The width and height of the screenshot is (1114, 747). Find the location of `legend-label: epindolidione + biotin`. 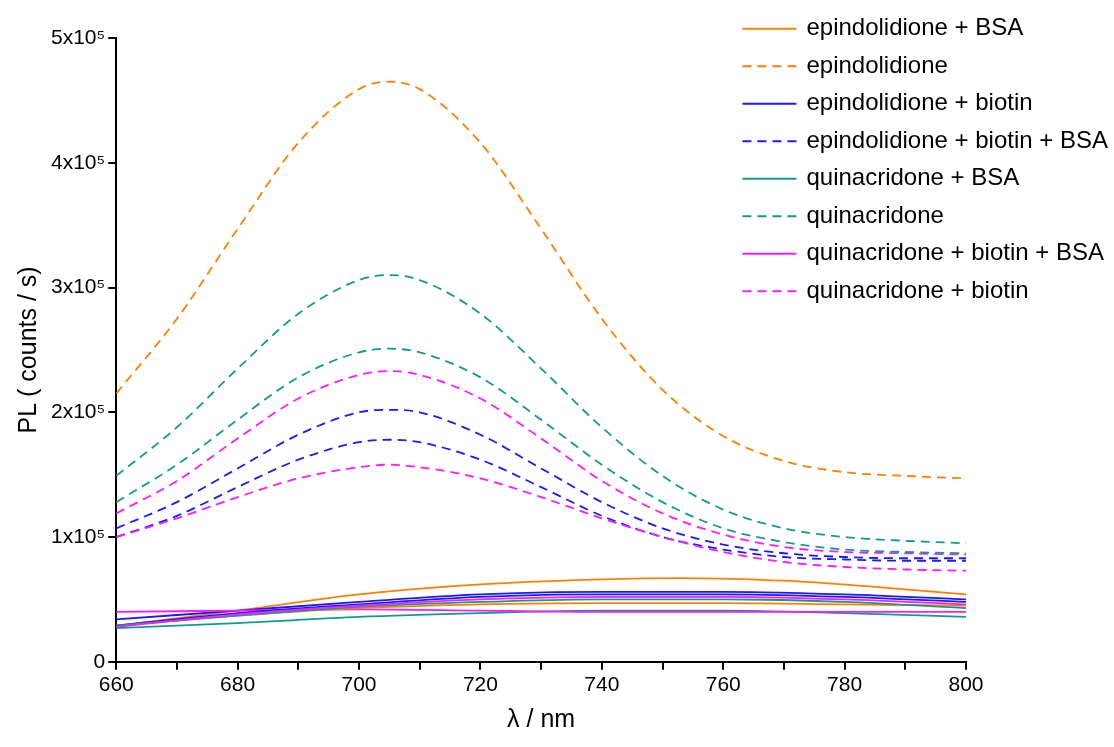

legend-label: epindolidione + biotin is located at coordinates (919, 102).